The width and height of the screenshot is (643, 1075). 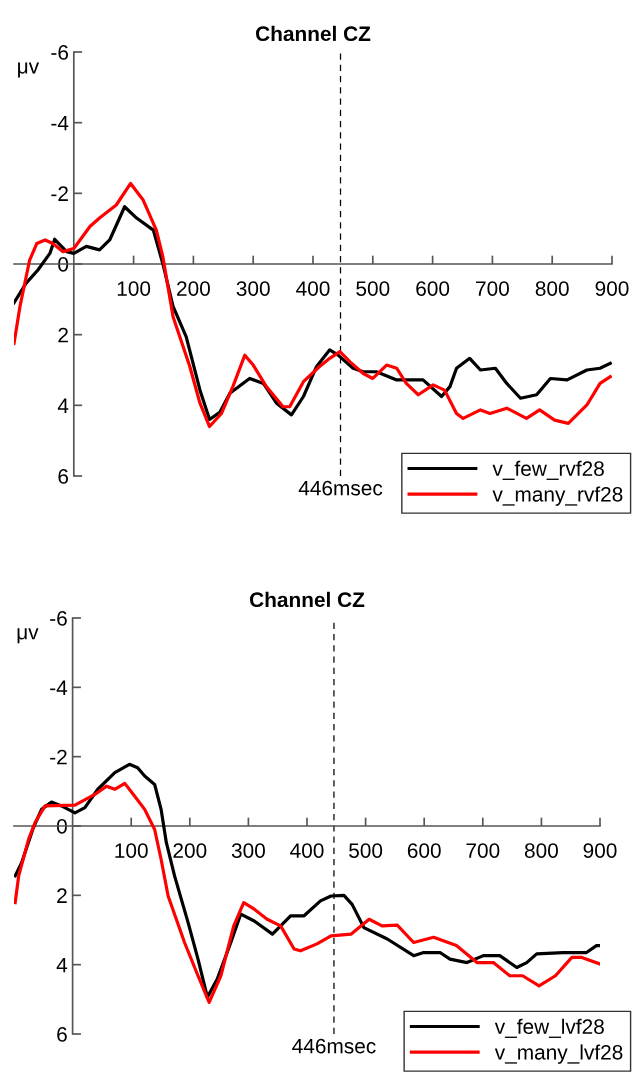 What do you see at coordinates (558, 1054) in the screenshot?
I see `legend-label: v_many_lvf28` at bounding box center [558, 1054].